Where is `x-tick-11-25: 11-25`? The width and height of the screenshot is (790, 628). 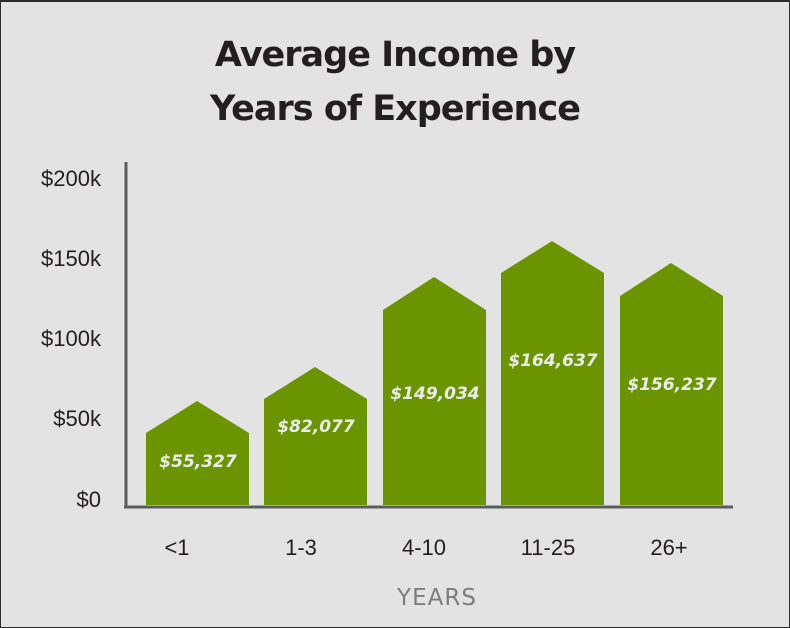
x-tick-11-25: 11-25 is located at coordinates (548, 547).